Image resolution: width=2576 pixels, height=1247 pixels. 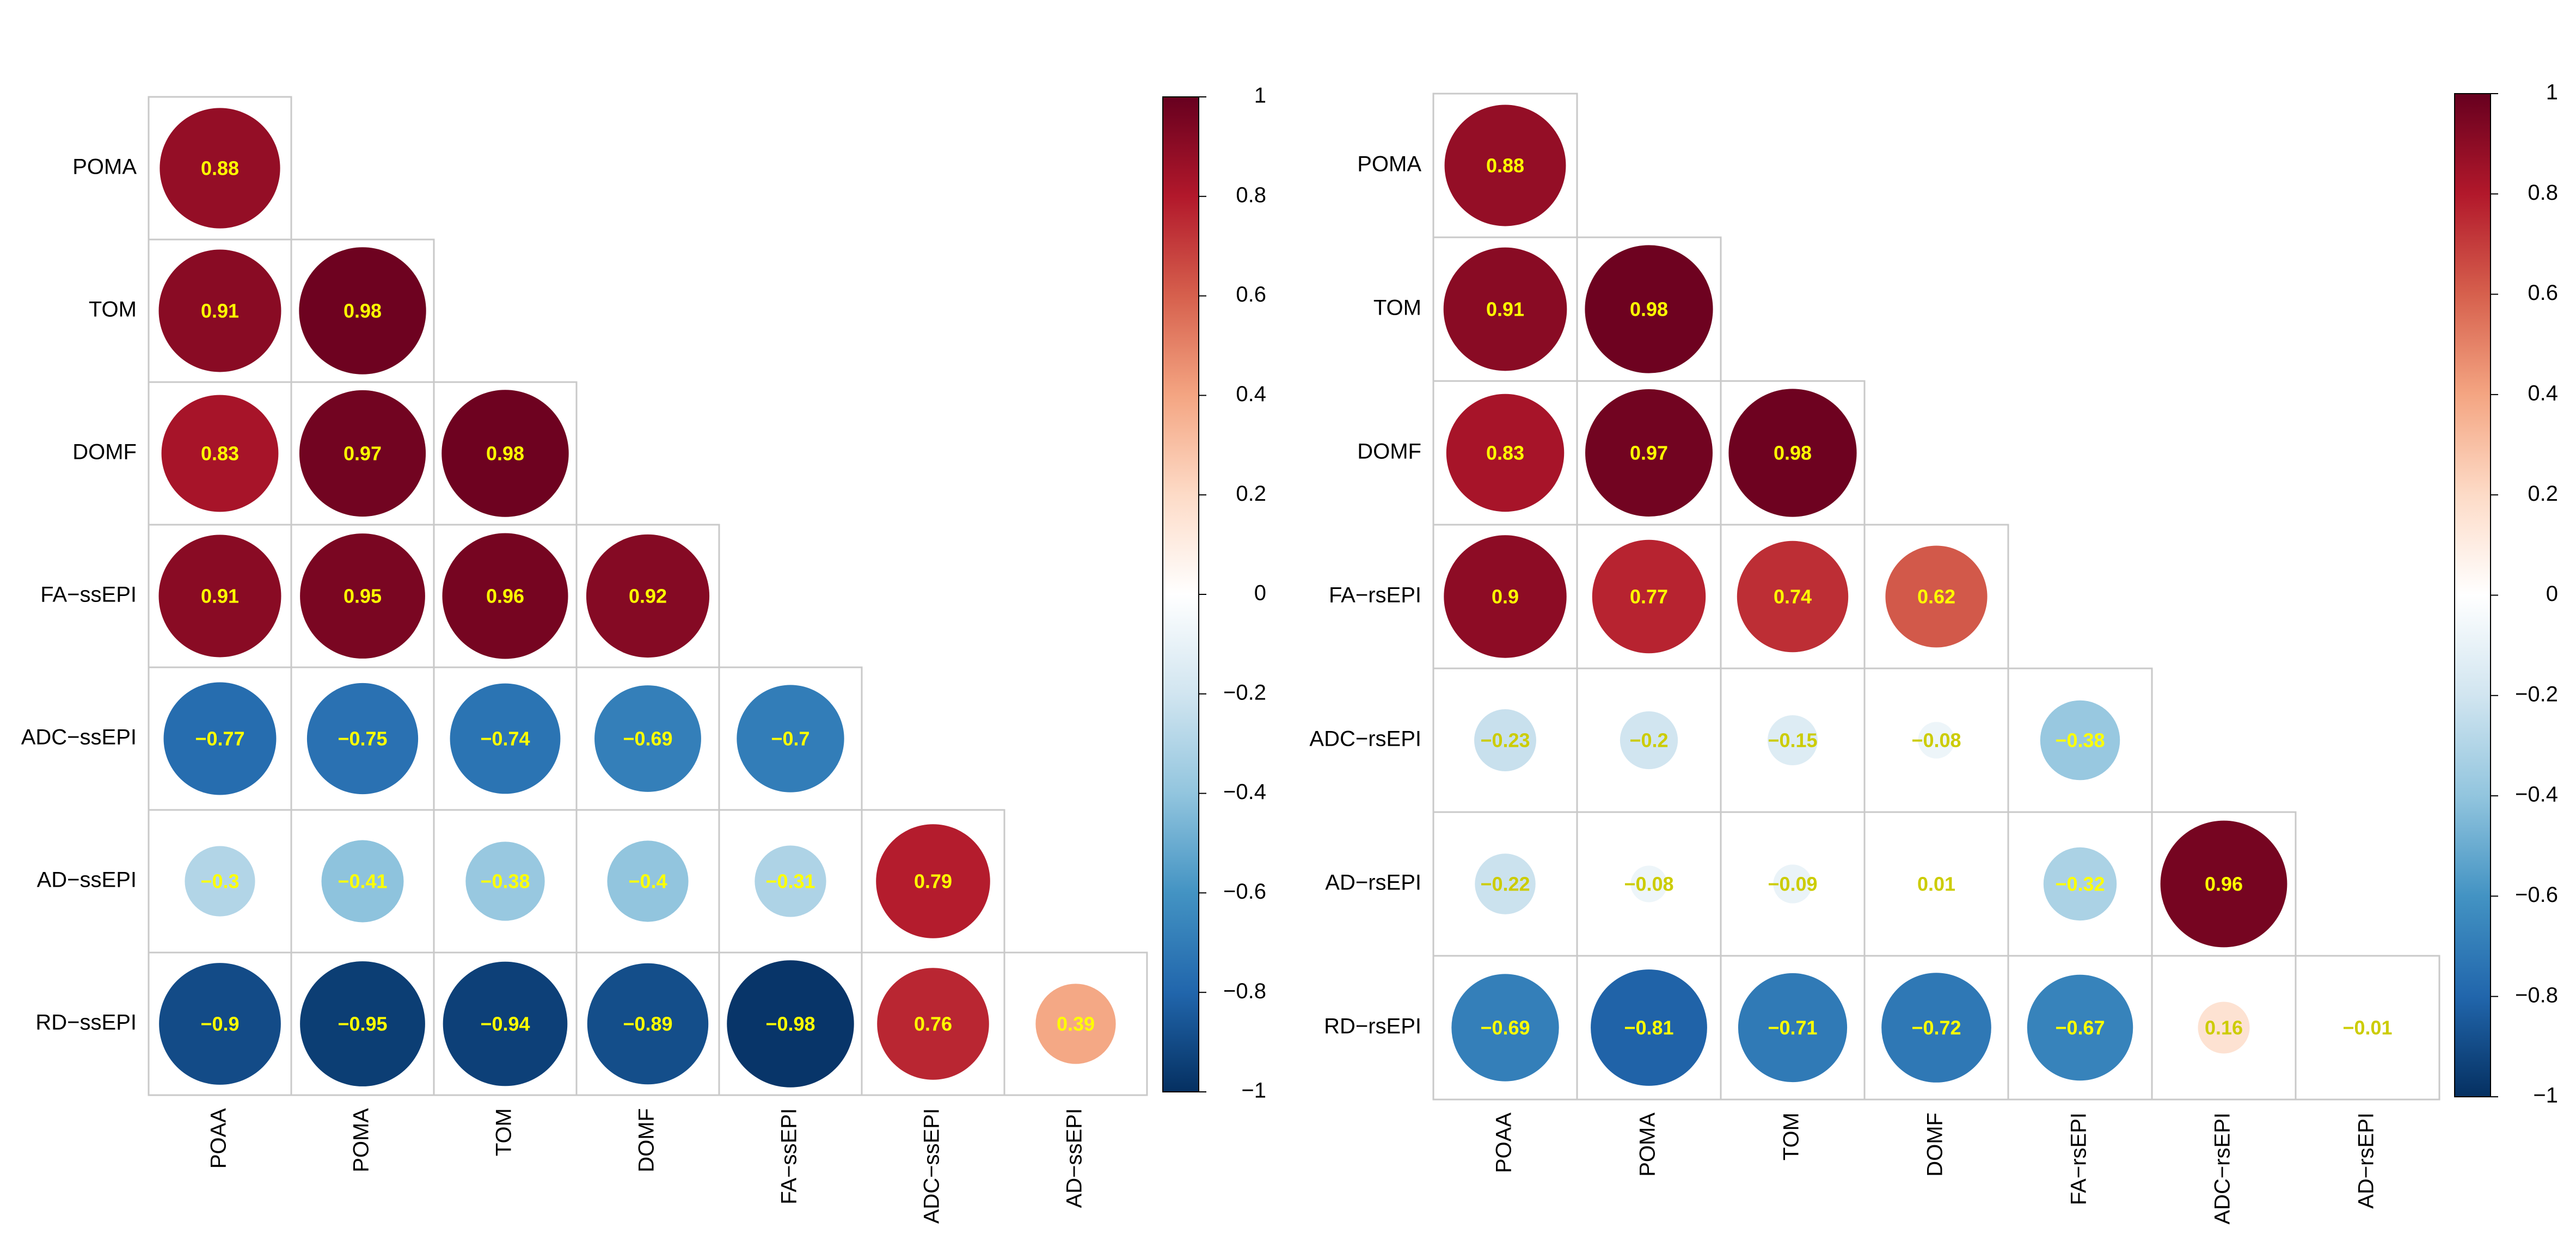 What do you see at coordinates (648, 596) in the screenshot?
I see `correlation-value: 0.92` at bounding box center [648, 596].